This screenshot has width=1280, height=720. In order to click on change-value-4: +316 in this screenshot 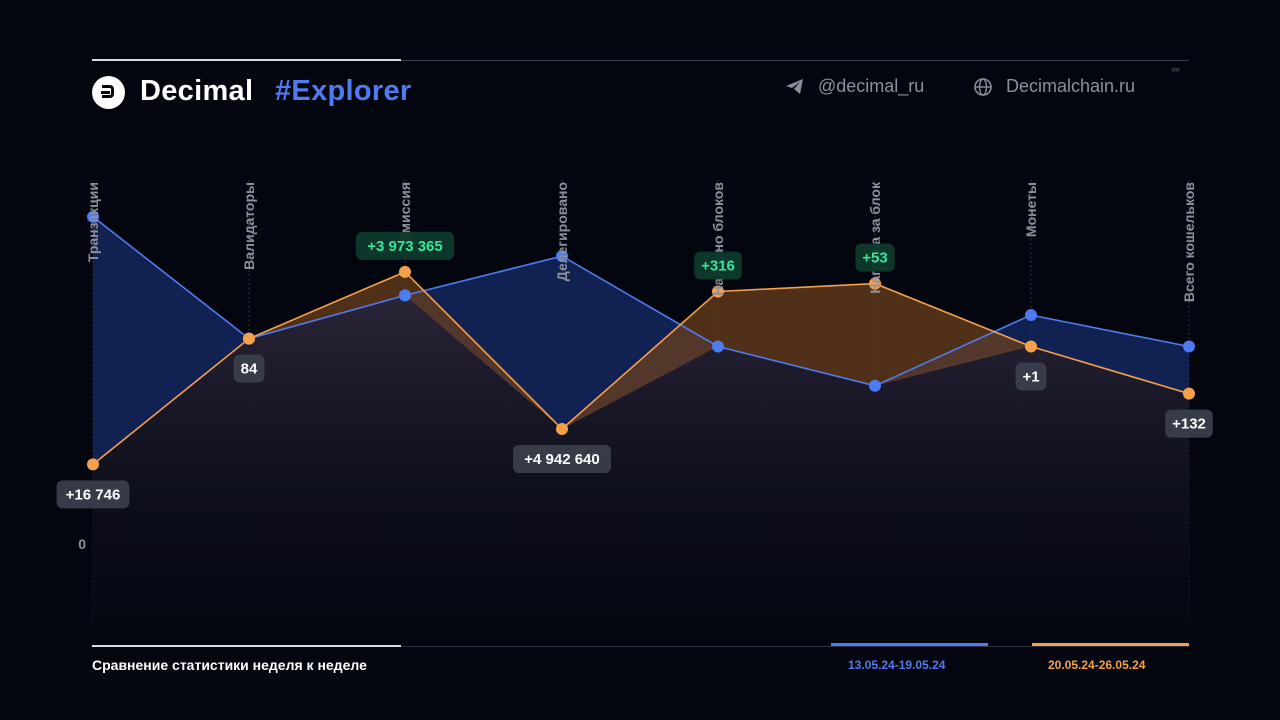, I will do `click(718, 265)`.